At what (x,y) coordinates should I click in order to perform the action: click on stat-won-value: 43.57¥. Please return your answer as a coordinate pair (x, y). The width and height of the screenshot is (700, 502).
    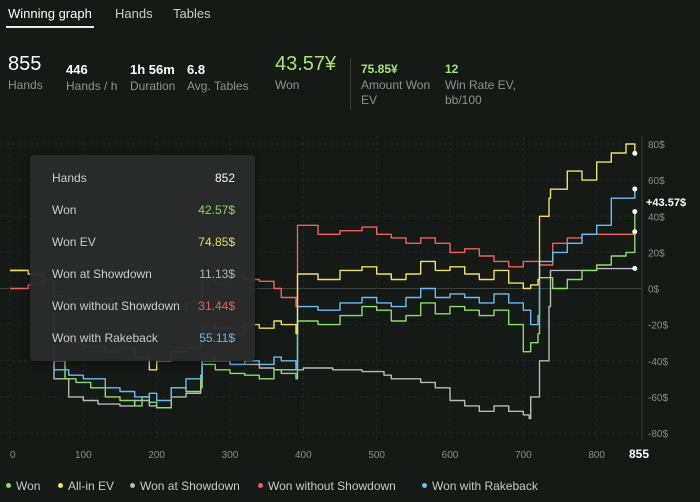
    Looking at the image, I should click on (306, 64).